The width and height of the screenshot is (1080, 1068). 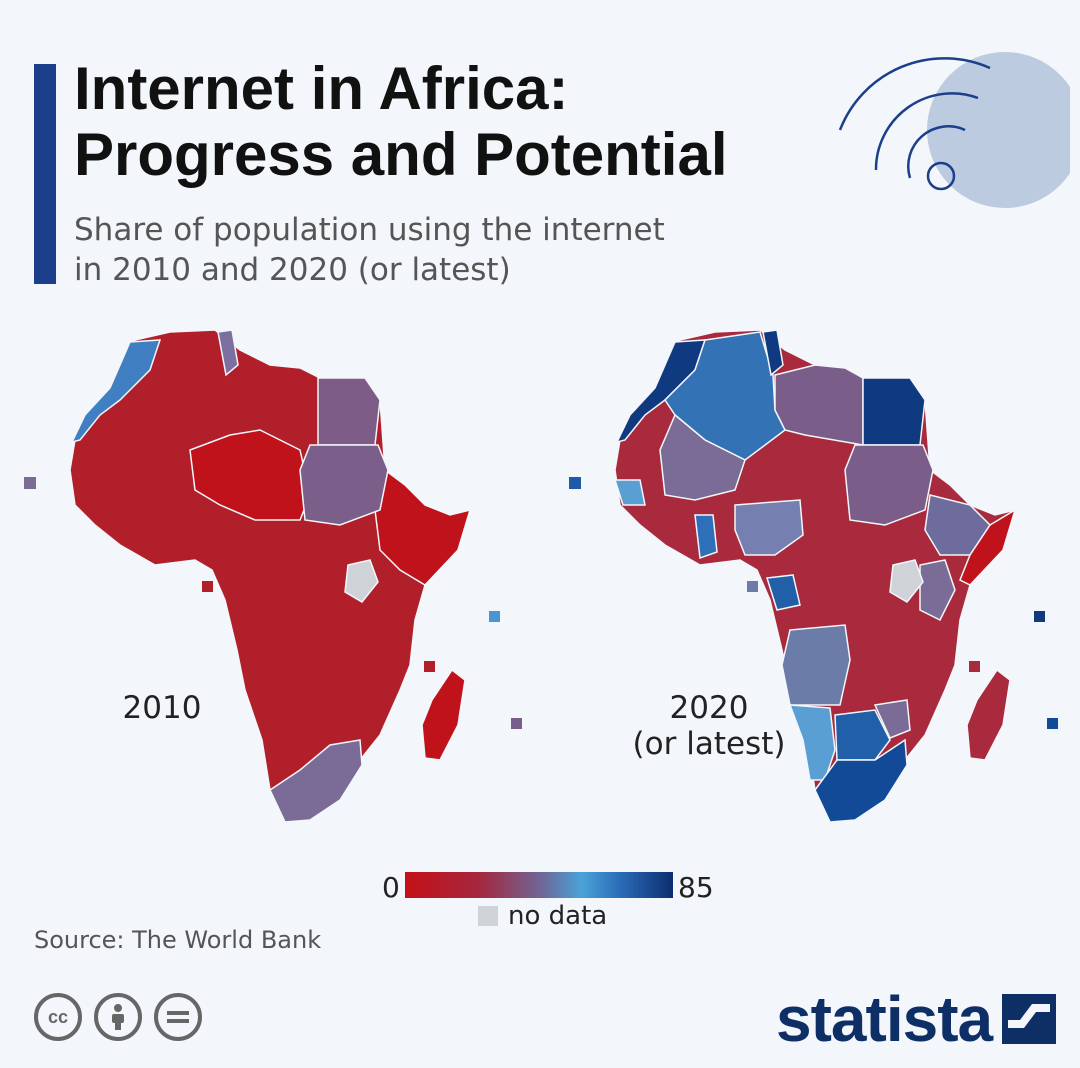 I want to click on madagascar-2010, so click(x=443, y=714).